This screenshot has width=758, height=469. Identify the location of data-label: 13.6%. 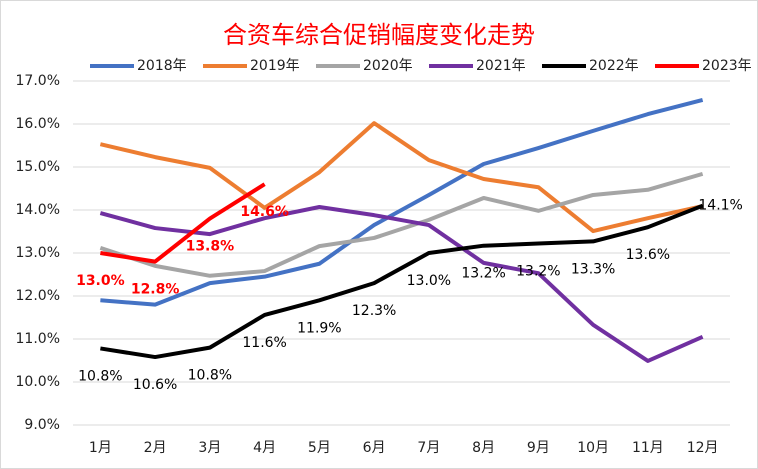
(648, 255).